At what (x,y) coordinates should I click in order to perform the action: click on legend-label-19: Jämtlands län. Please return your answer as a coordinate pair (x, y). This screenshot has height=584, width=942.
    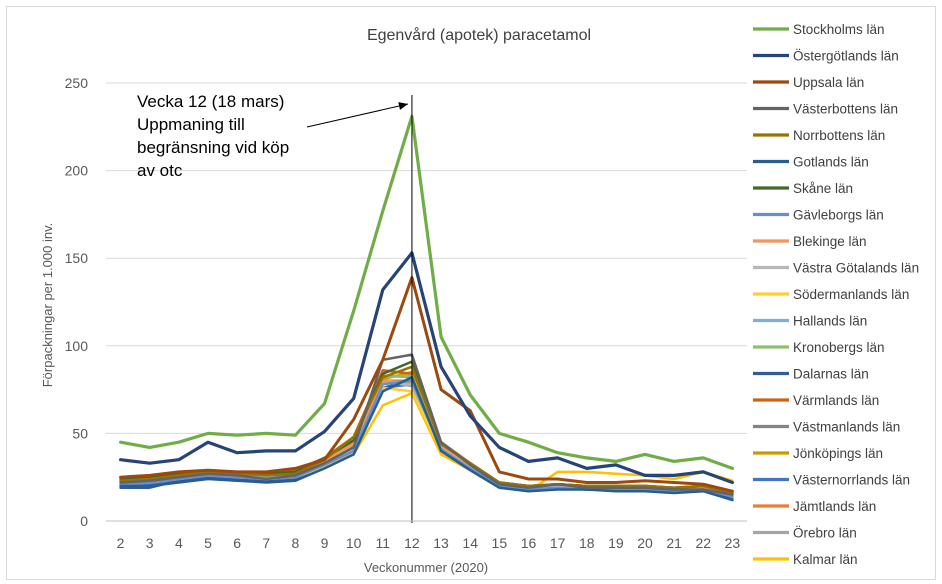
    Looking at the image, I should click on (834, 506).